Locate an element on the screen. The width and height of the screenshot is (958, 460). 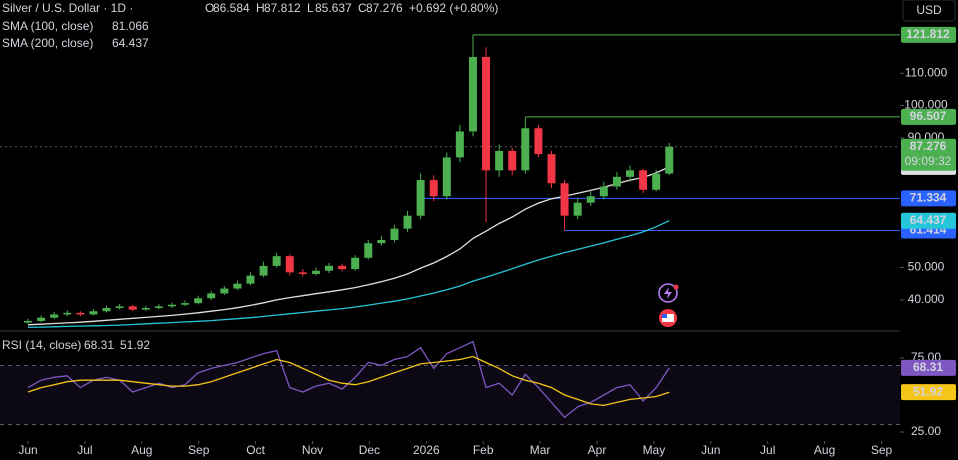
rsi-tag-text: 51.92 is located at coordinates (928, 391).